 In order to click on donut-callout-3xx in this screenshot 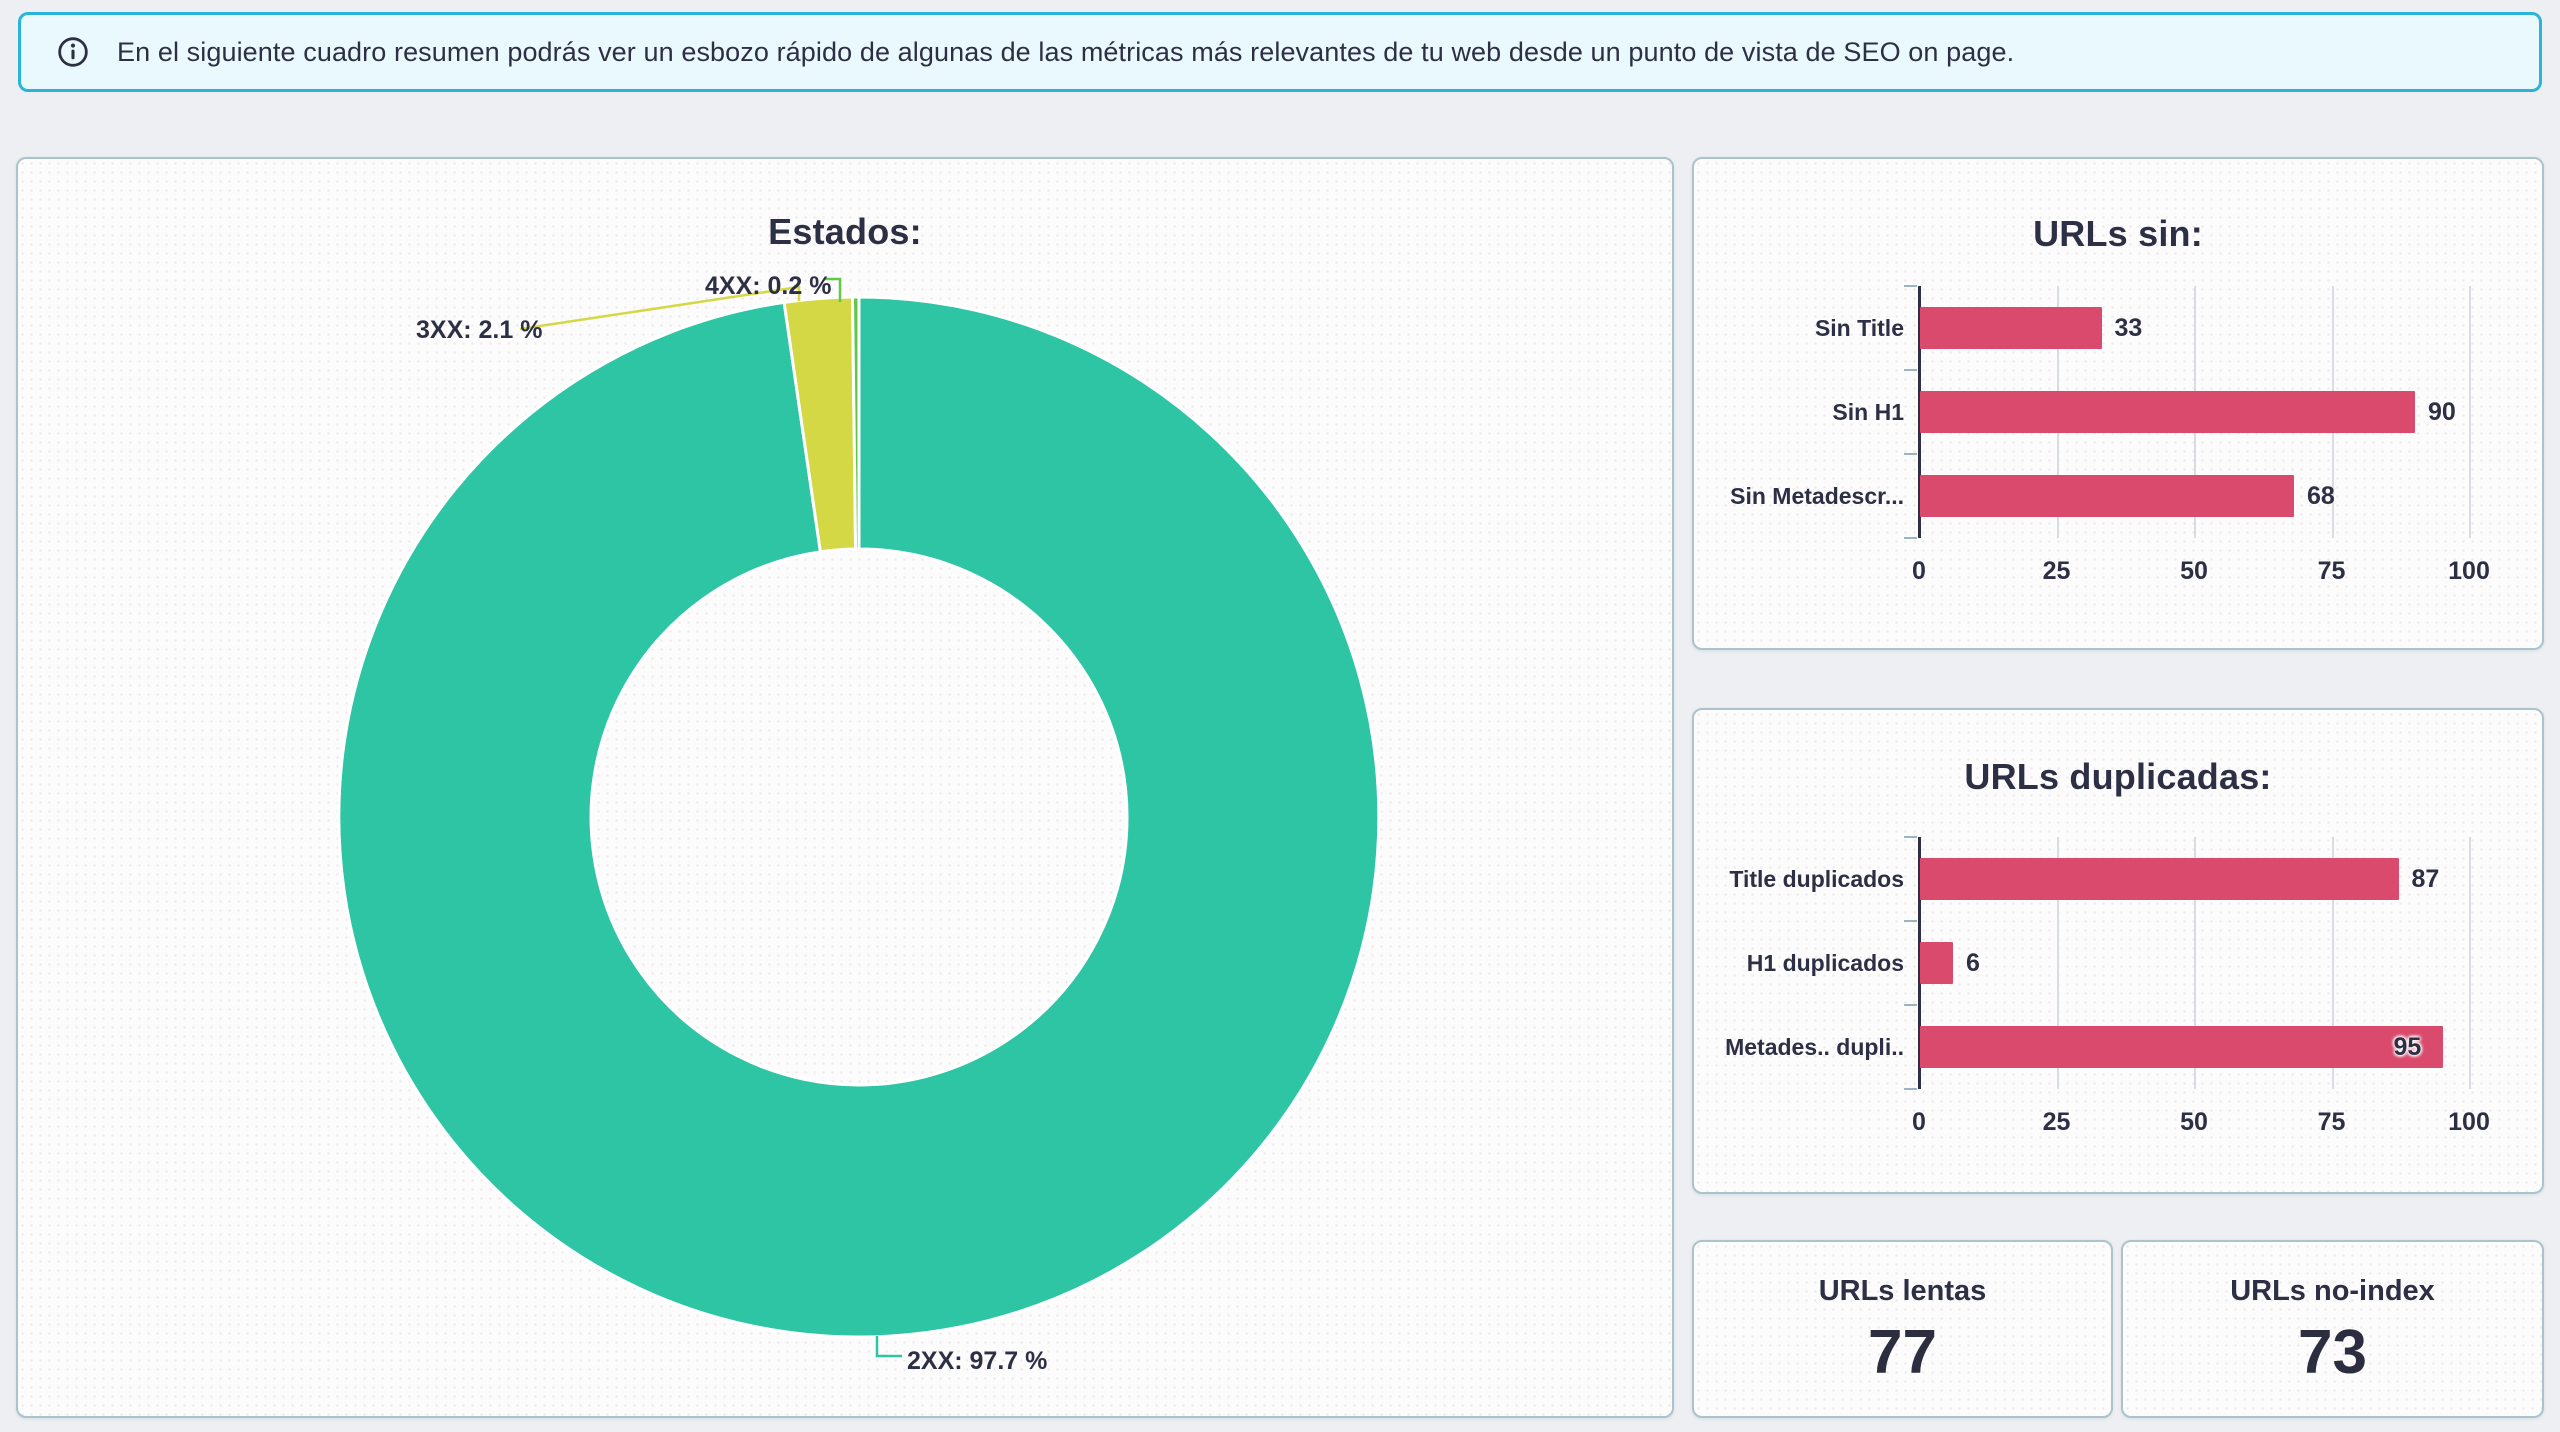, I will do `click(660, 308)`.